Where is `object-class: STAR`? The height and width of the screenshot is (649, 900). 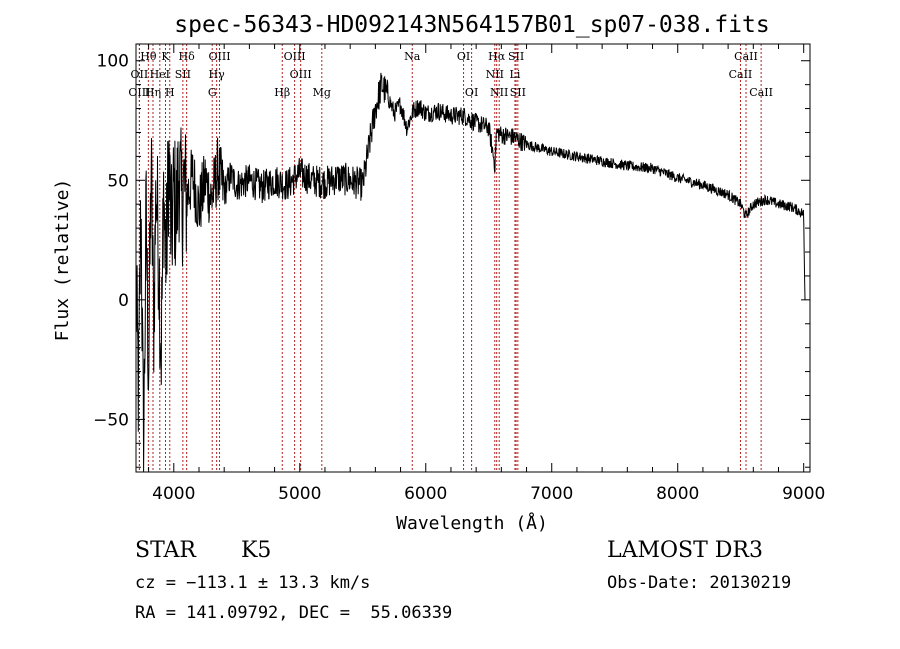
object-class: STAR is located at coordinates (165, 550).